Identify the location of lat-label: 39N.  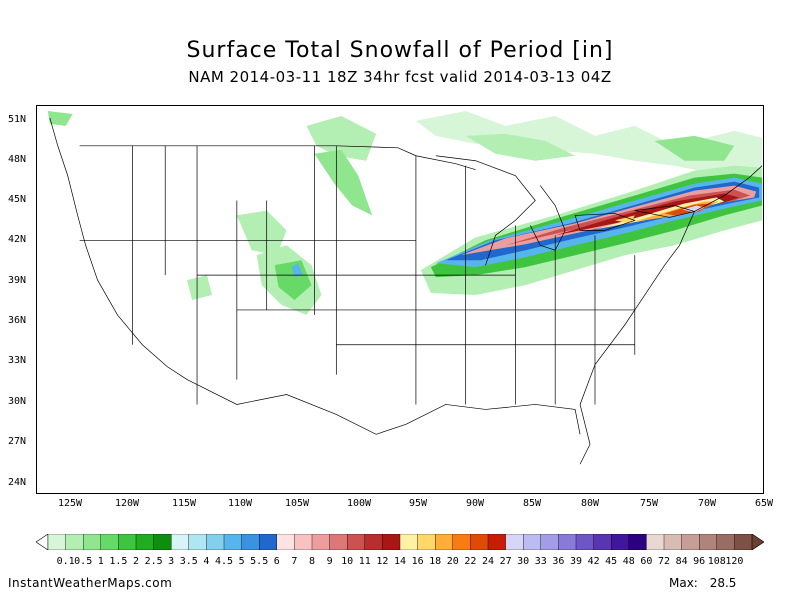
(17, 280).